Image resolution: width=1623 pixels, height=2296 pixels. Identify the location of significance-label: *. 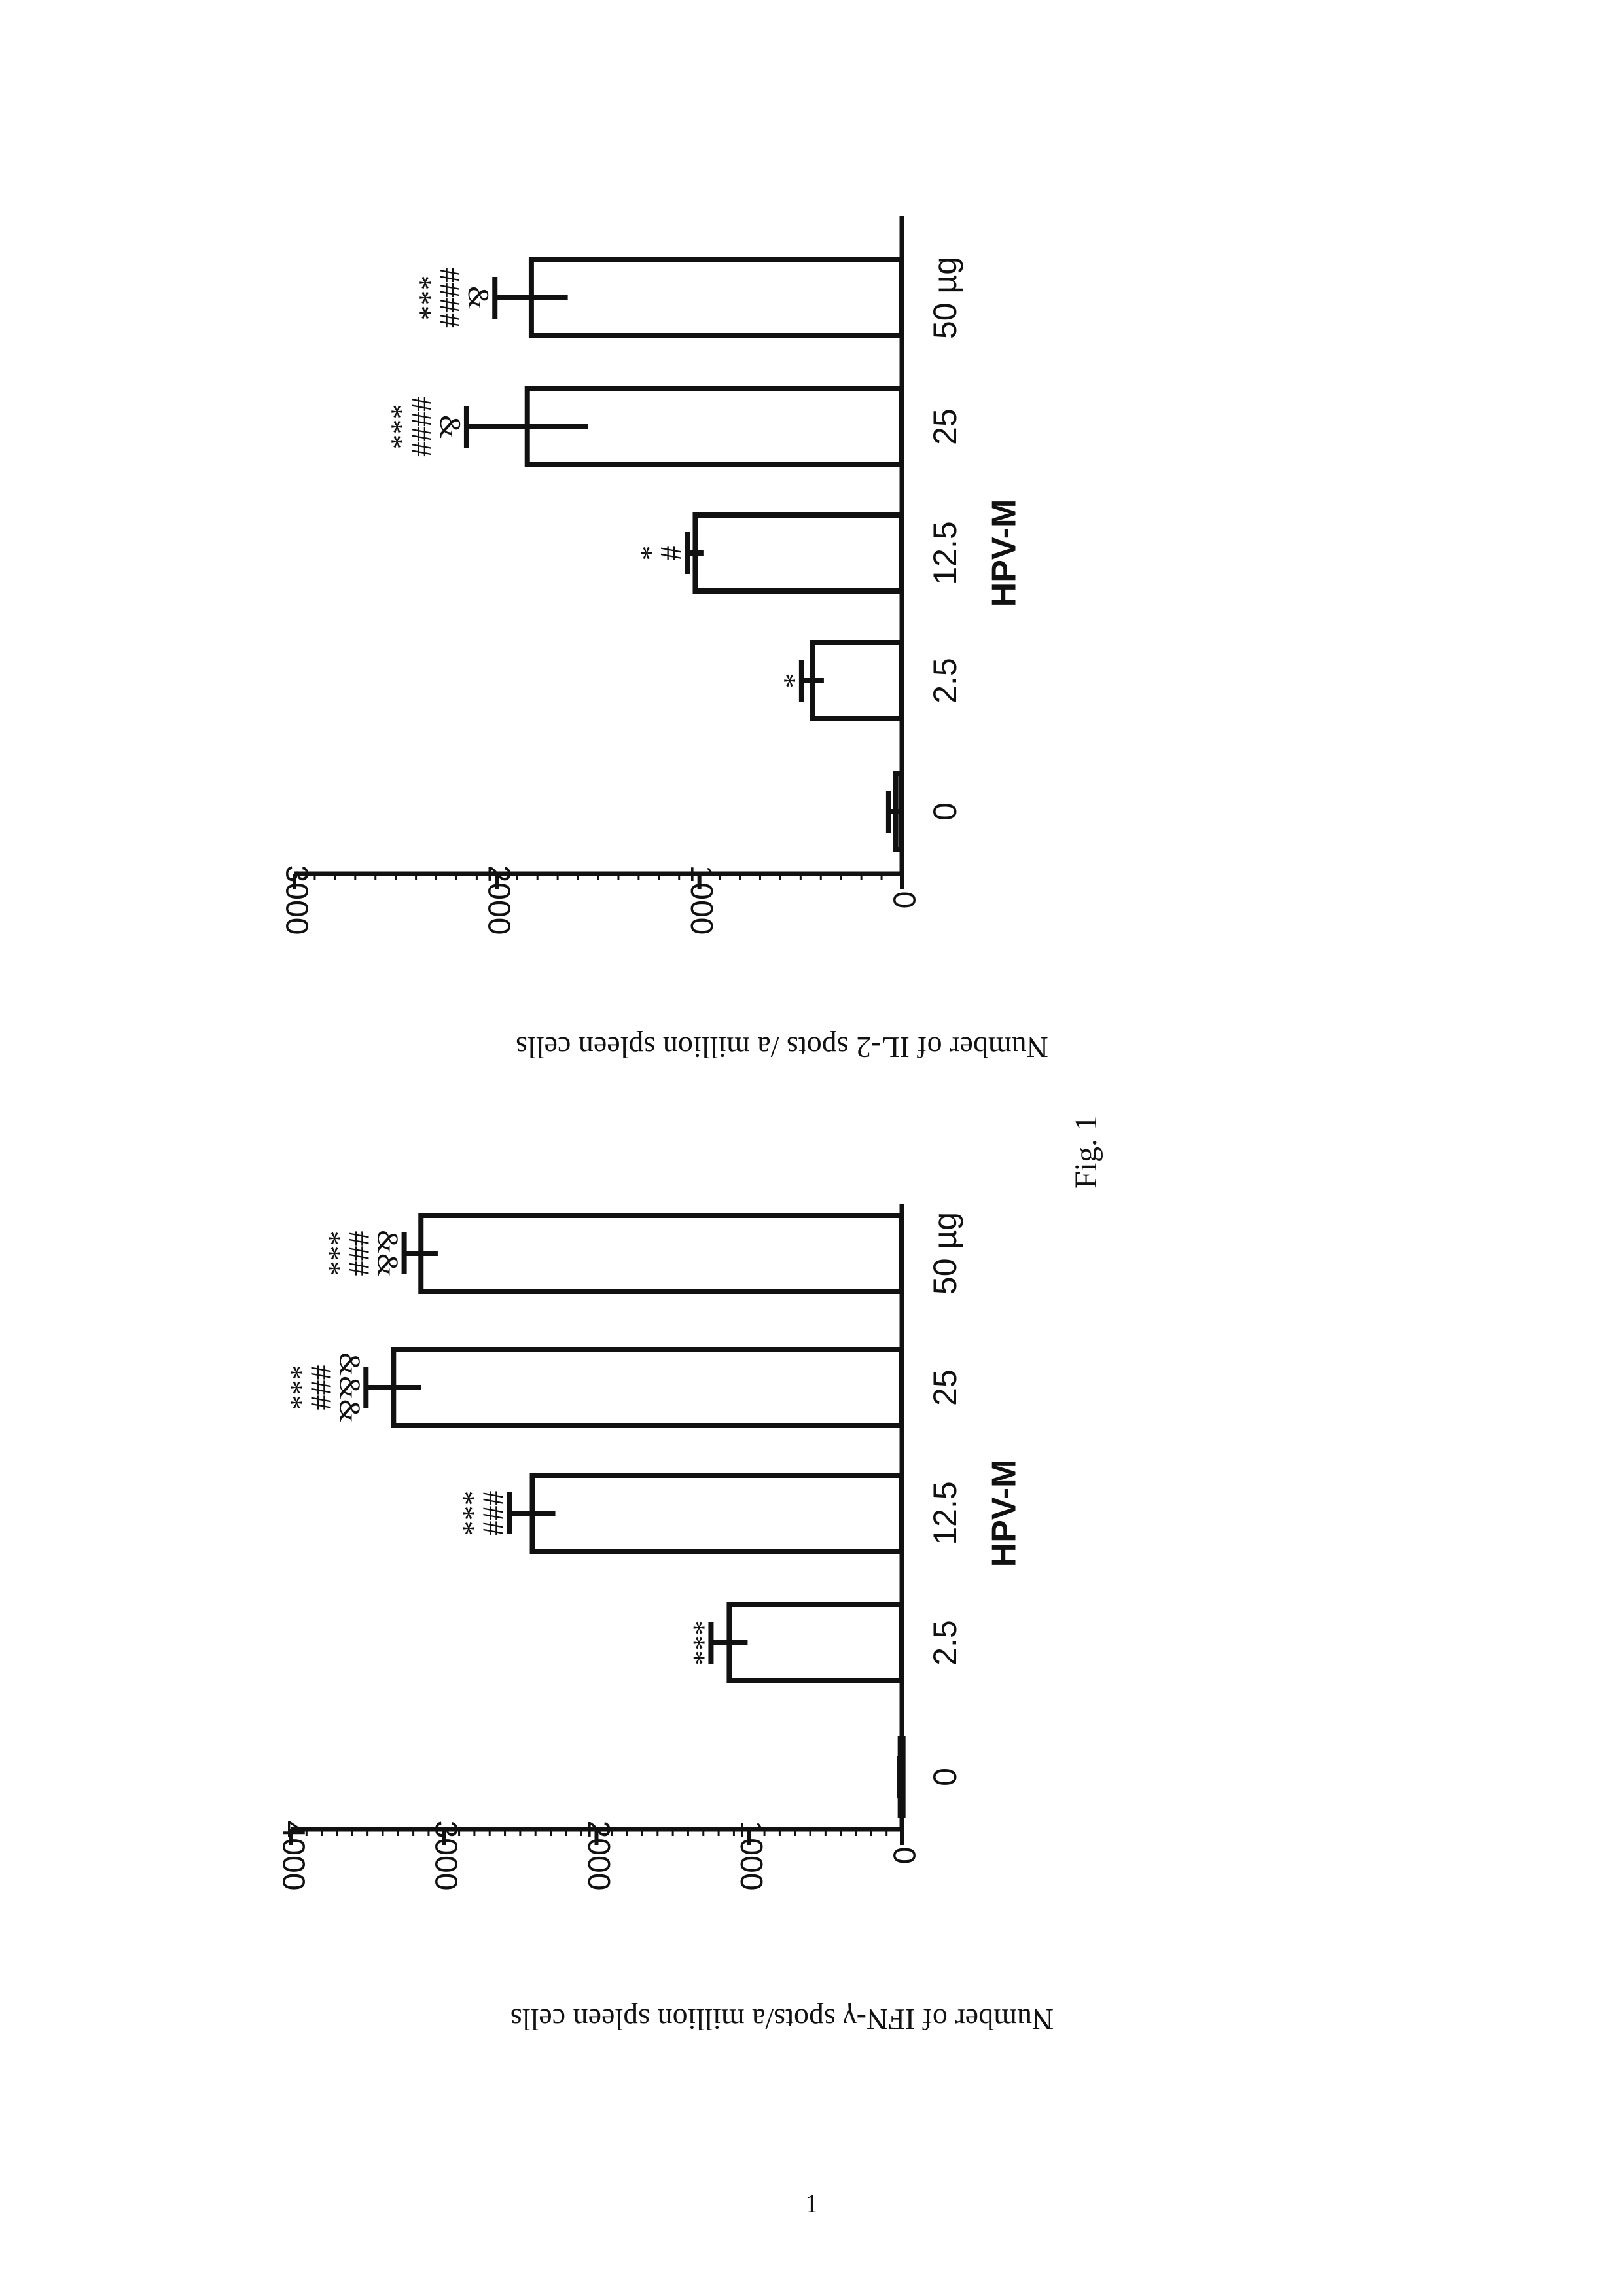
(786, 681).